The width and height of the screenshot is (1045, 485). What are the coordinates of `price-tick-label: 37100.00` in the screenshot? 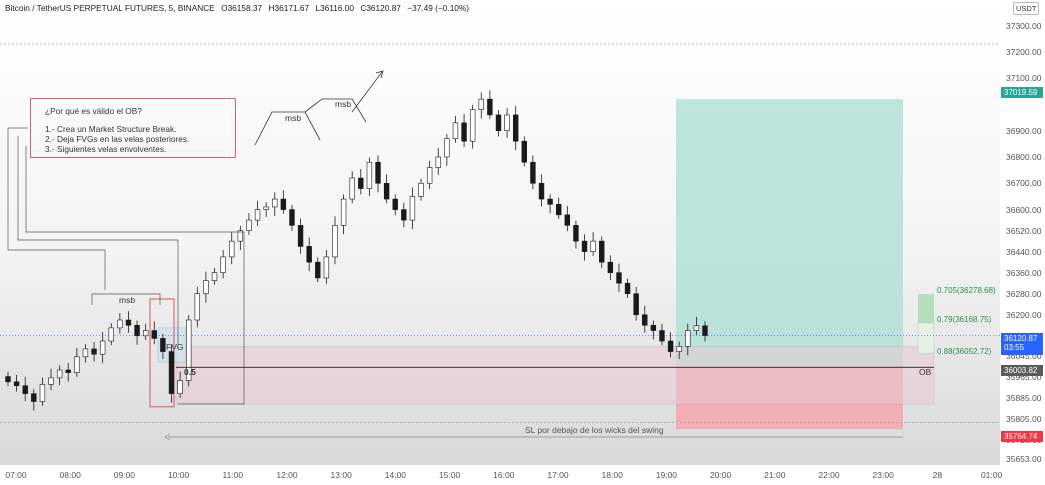 It's located at (1024, 78).